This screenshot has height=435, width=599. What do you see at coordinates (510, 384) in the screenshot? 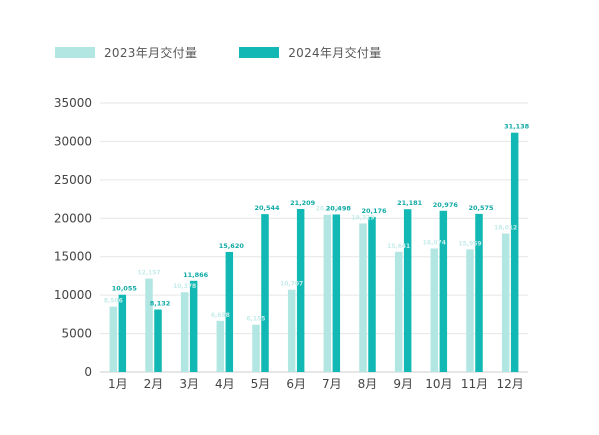
I see `x-tick-label: 12月` at bounding box center [510, 384].